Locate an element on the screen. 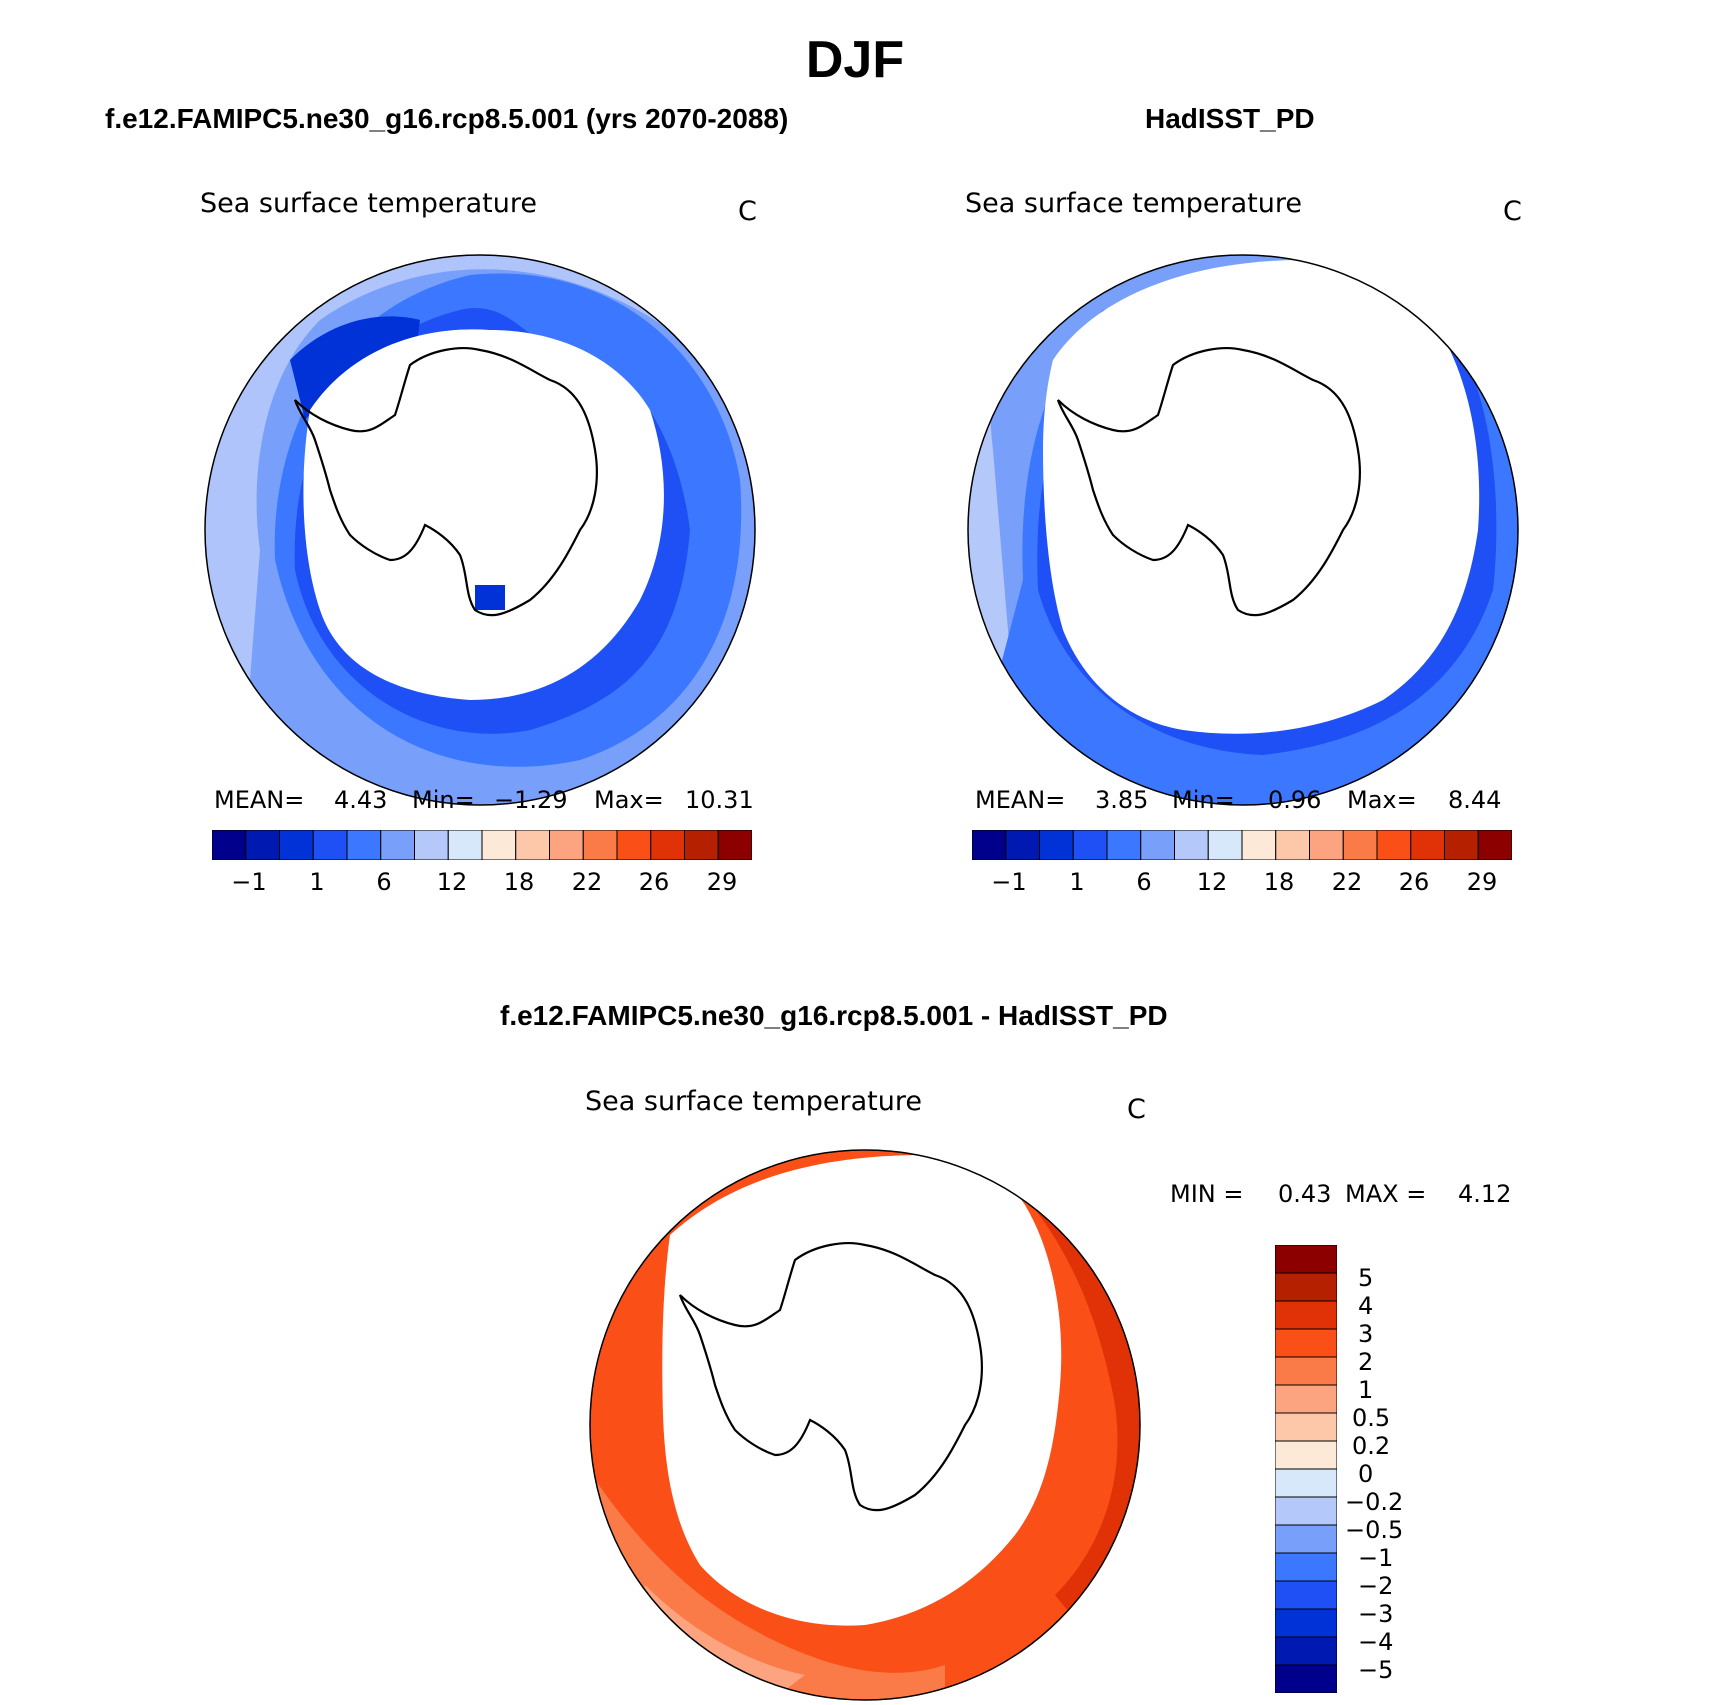  panel-1-tick-label: 22 is located at coordinates (587, 882).